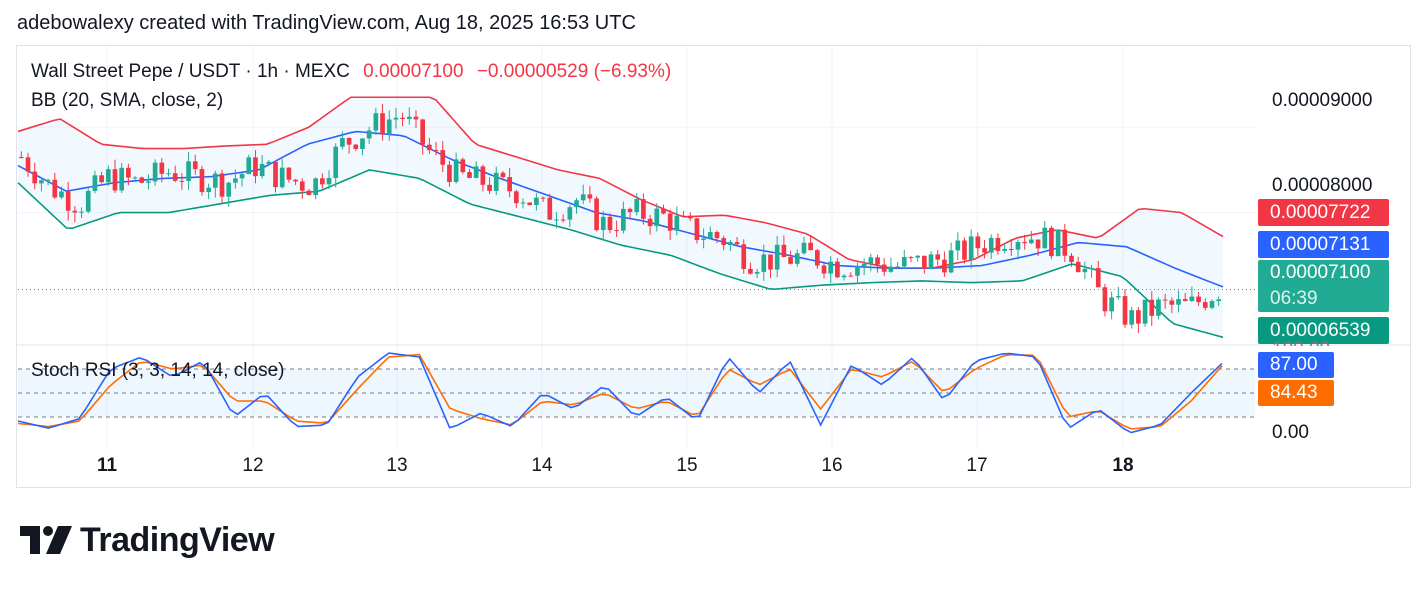 The height and width of the screenshot is (591, 1428). What do you see at coordinates (1290, 432) in the screenshot?
I see `osc-axis-label: 0.00` at bounding box center [1290, 432].